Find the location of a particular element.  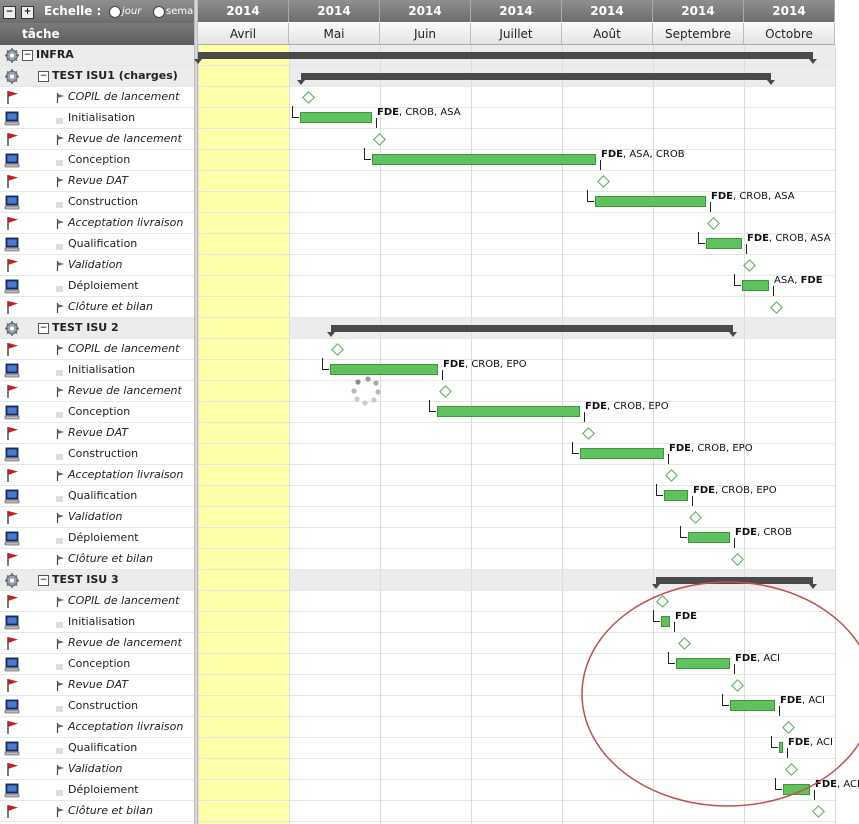

month-cell: Juin is located at coordinates (425, 34).